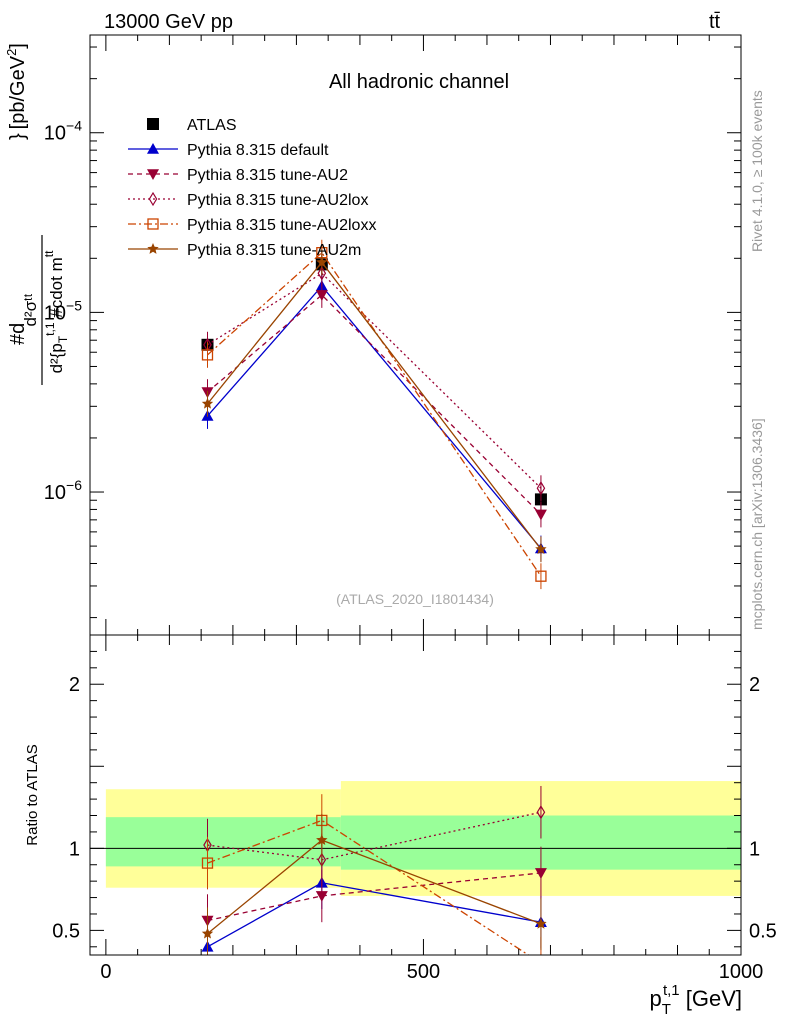 This screenshot has width=786, height=1024. What do you see at coordinates (105, 972) in the screenshot?
I see `x-tick-label: 0` at bounding box center [105, 972].